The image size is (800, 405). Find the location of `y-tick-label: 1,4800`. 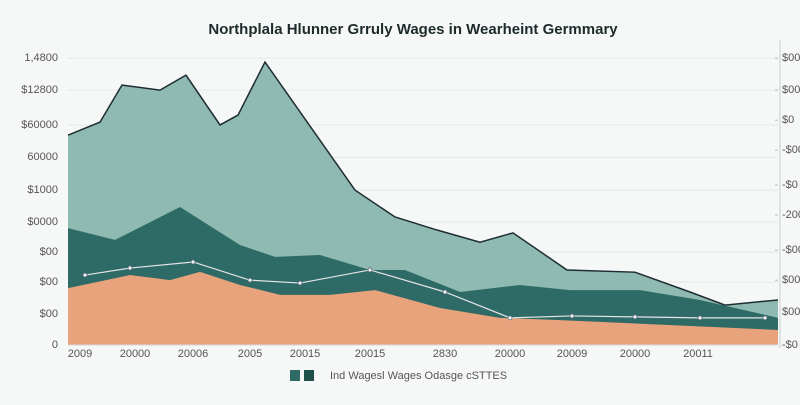

y-tick-label: 1,4800 is located at coordinates (41, 58).